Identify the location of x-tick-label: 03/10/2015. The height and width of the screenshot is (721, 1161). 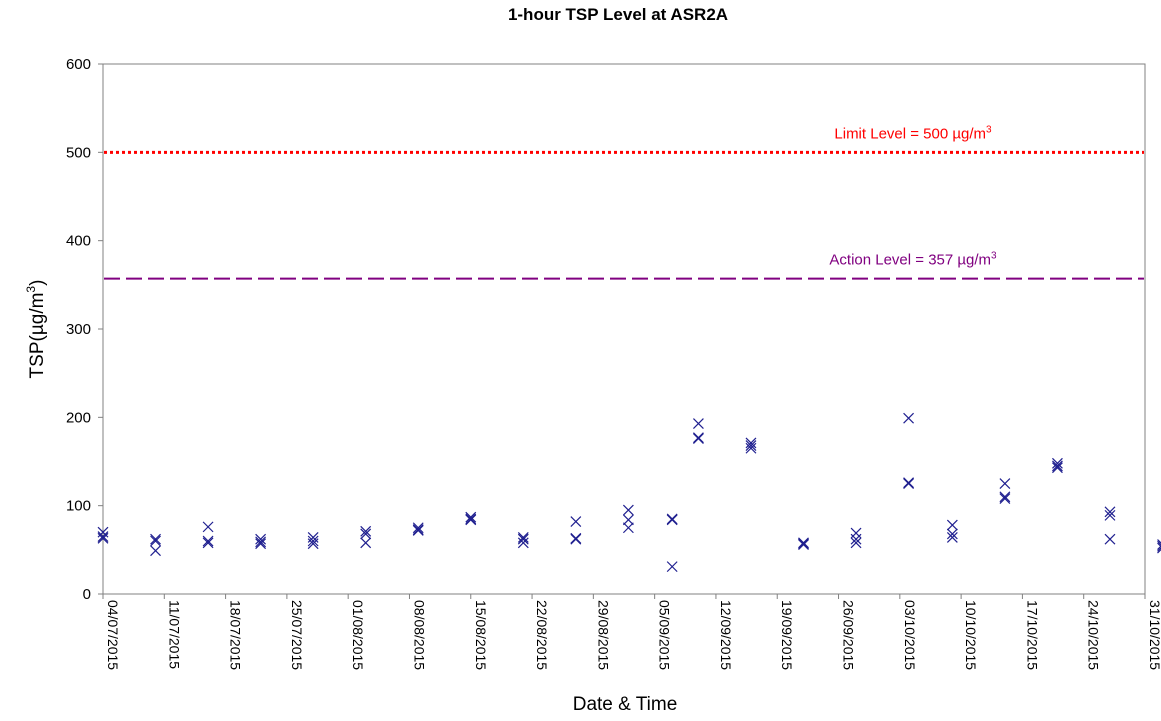
(910, 635).